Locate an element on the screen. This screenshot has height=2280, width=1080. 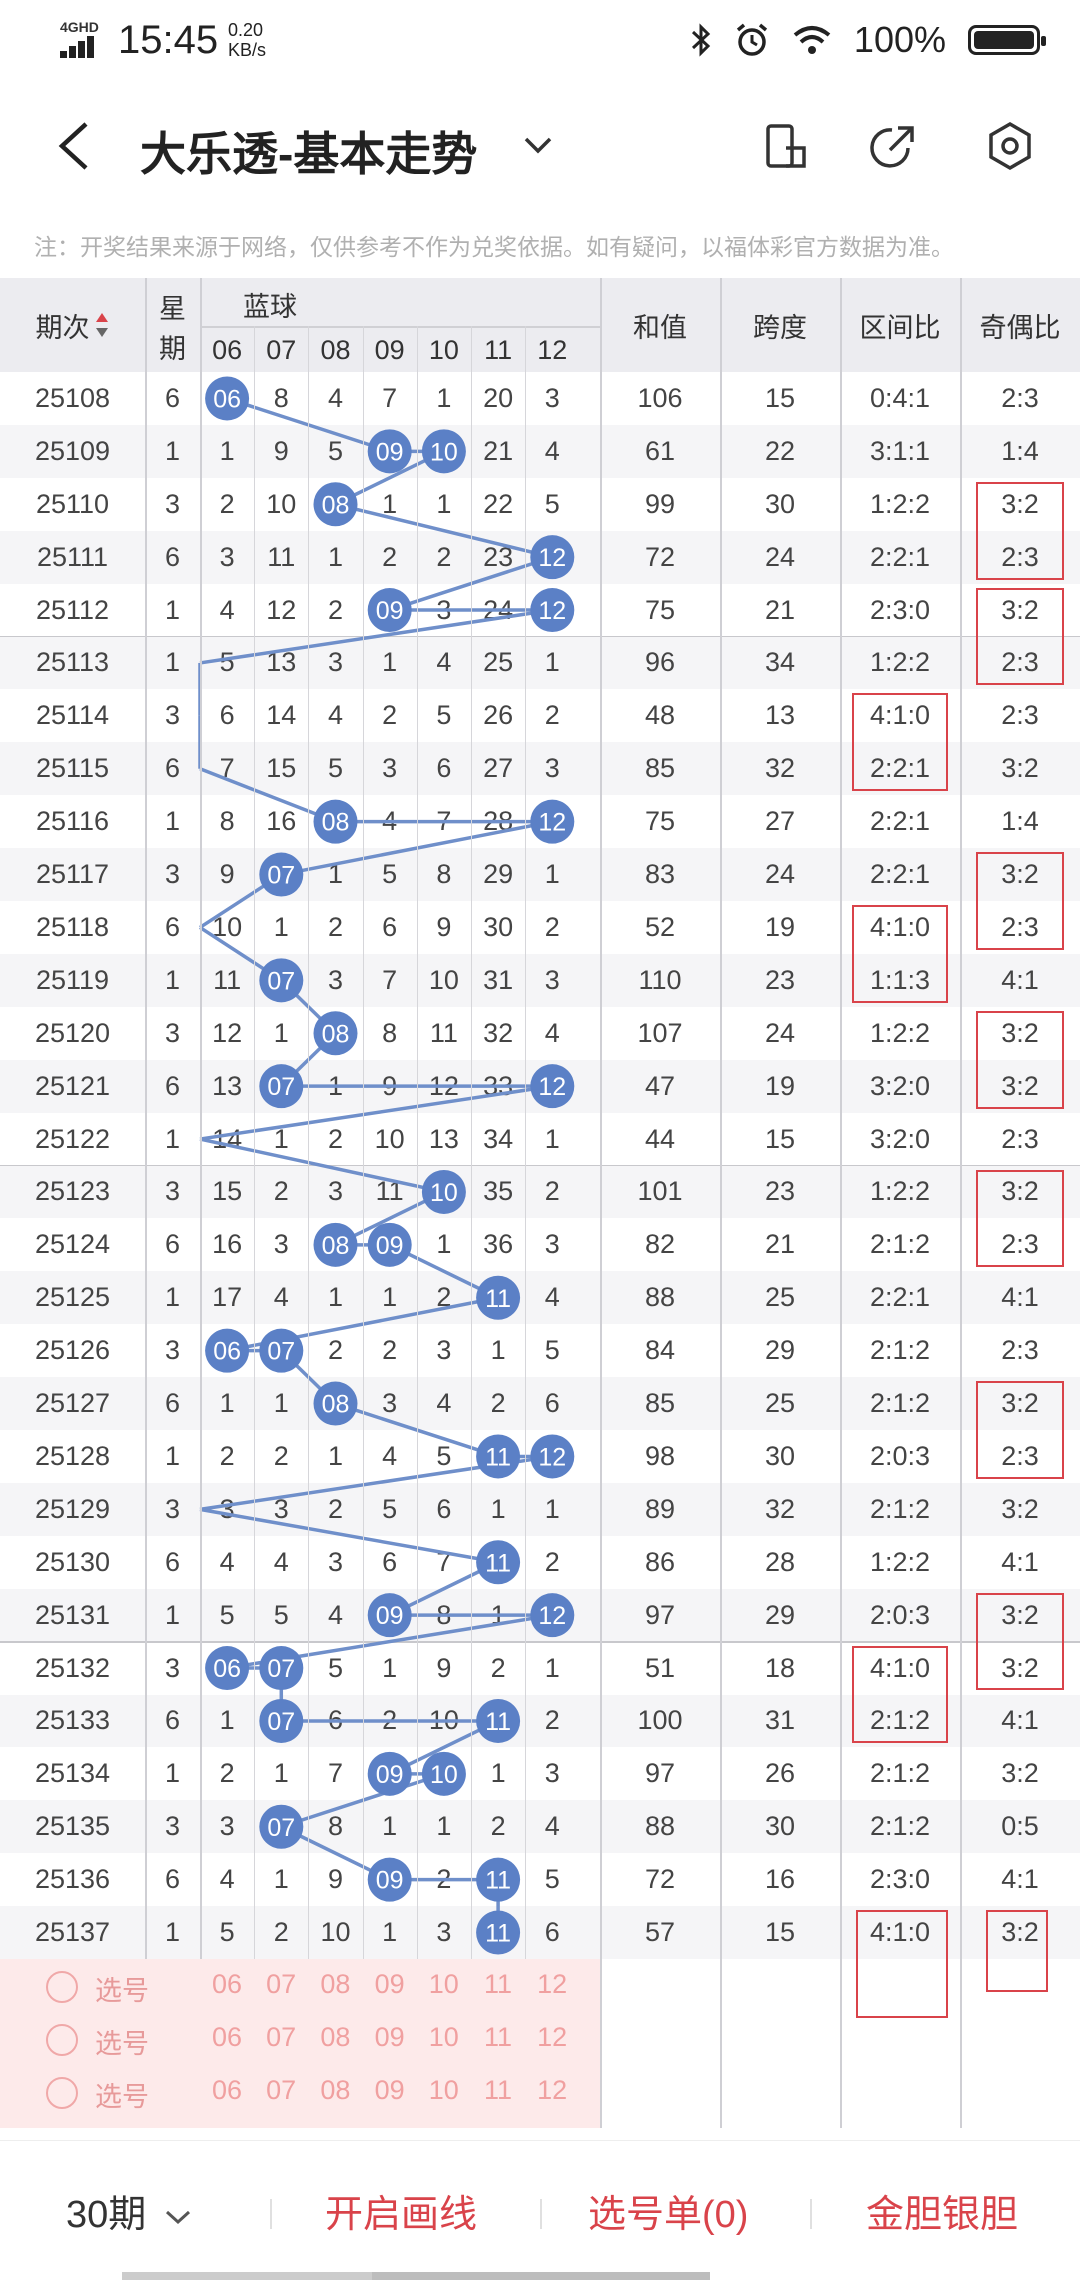
settings-icon is located at coordinates (1010, 146).